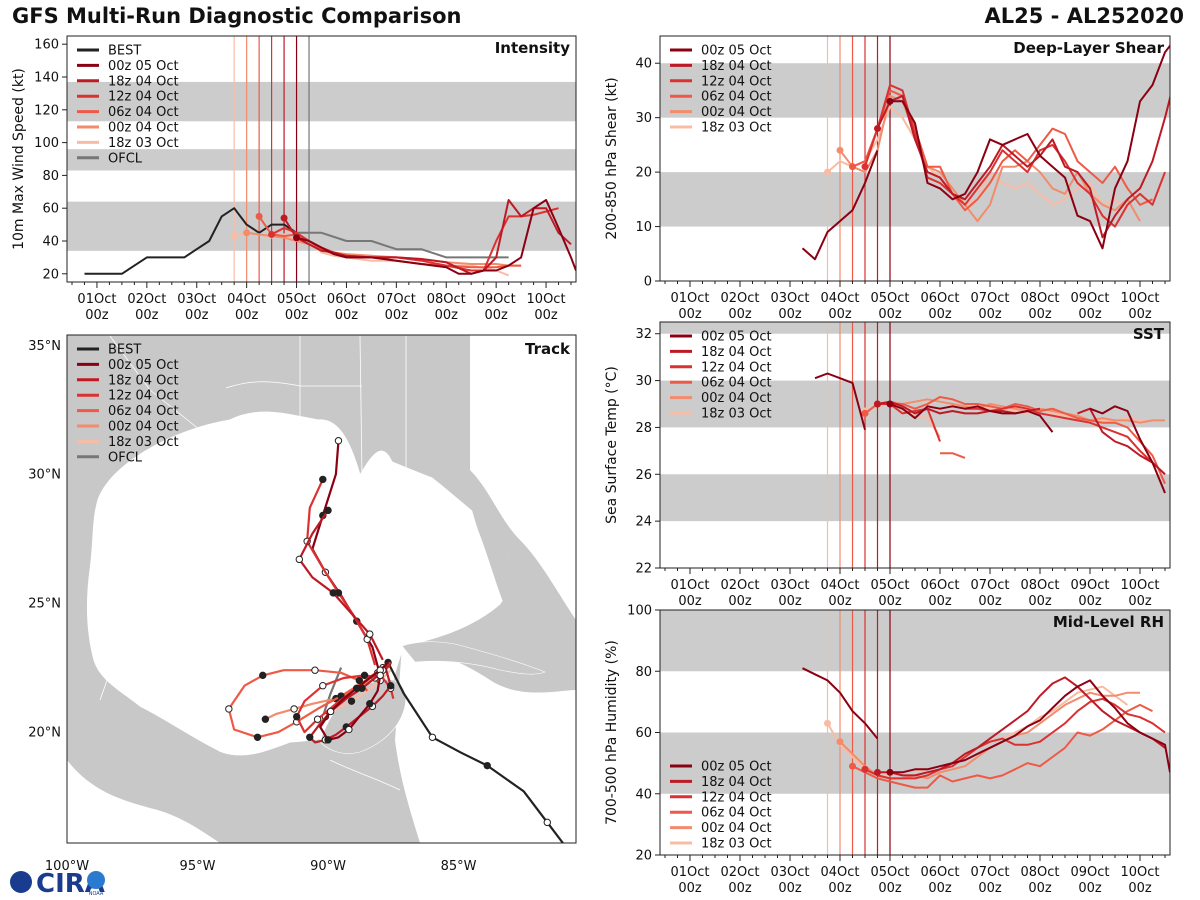 Image resolution: width=1200 pixels, height=900 pixels. Describe the element at coordinates (989, 585) in the screenshot. I see `x-tick-label: 07Oct` at that location.